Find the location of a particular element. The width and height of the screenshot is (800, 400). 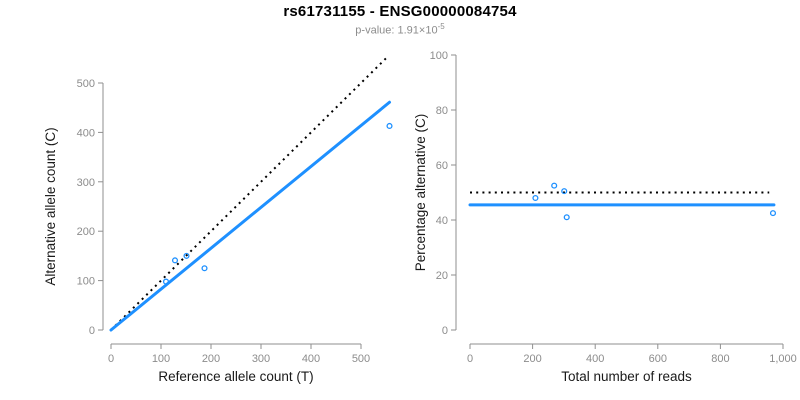

p-value-label: p-value: is located at coordinates (376, 30).